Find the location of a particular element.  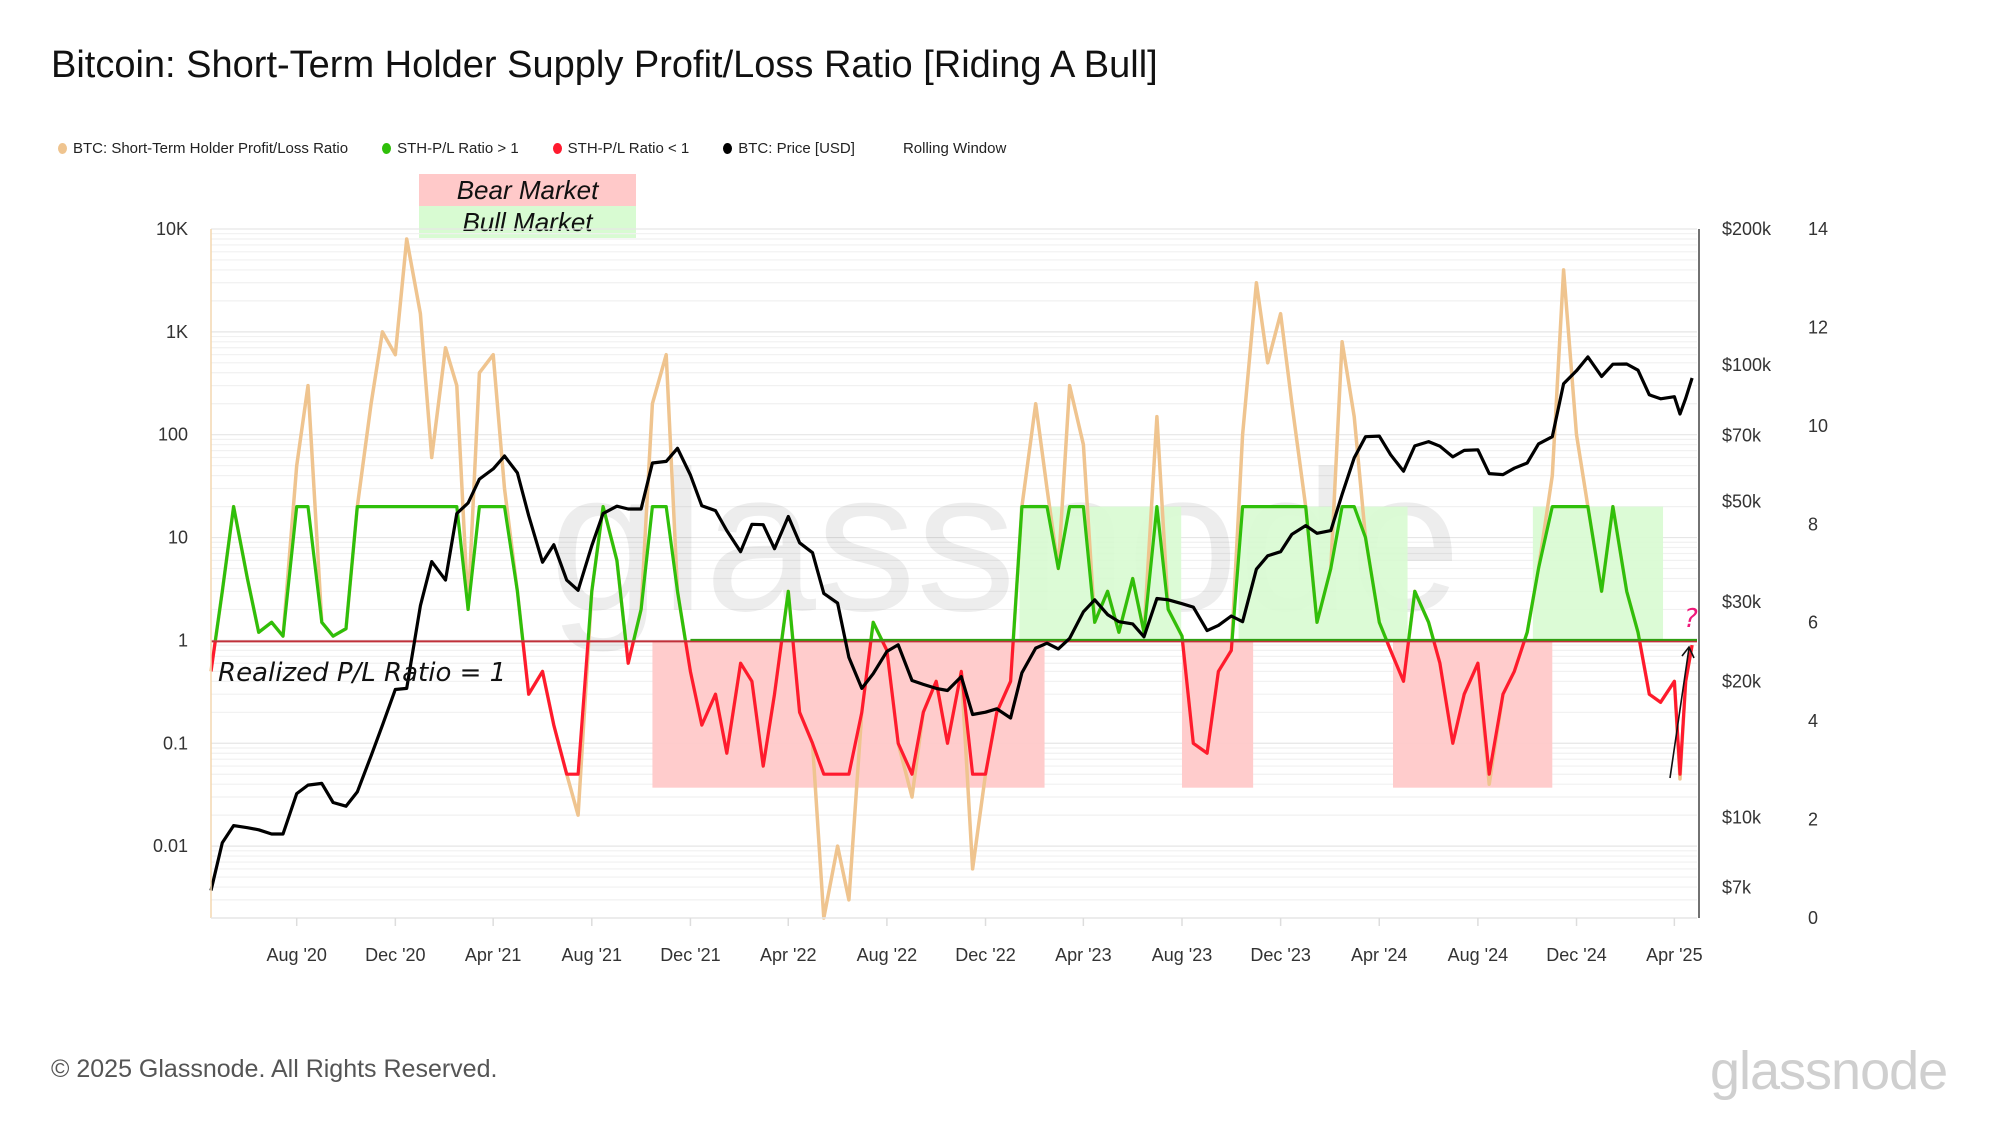

copyright: © 2025 Glassnode. All Rights Reserved. is located at coordinates (274, 1069).